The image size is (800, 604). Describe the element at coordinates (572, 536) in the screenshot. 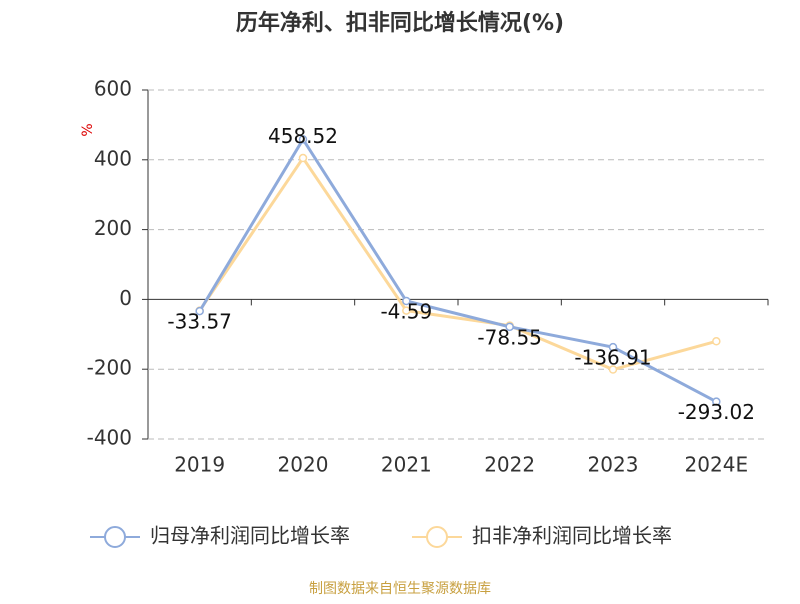

I see `legend-label: 扣非净利润同比增长率` at that location.